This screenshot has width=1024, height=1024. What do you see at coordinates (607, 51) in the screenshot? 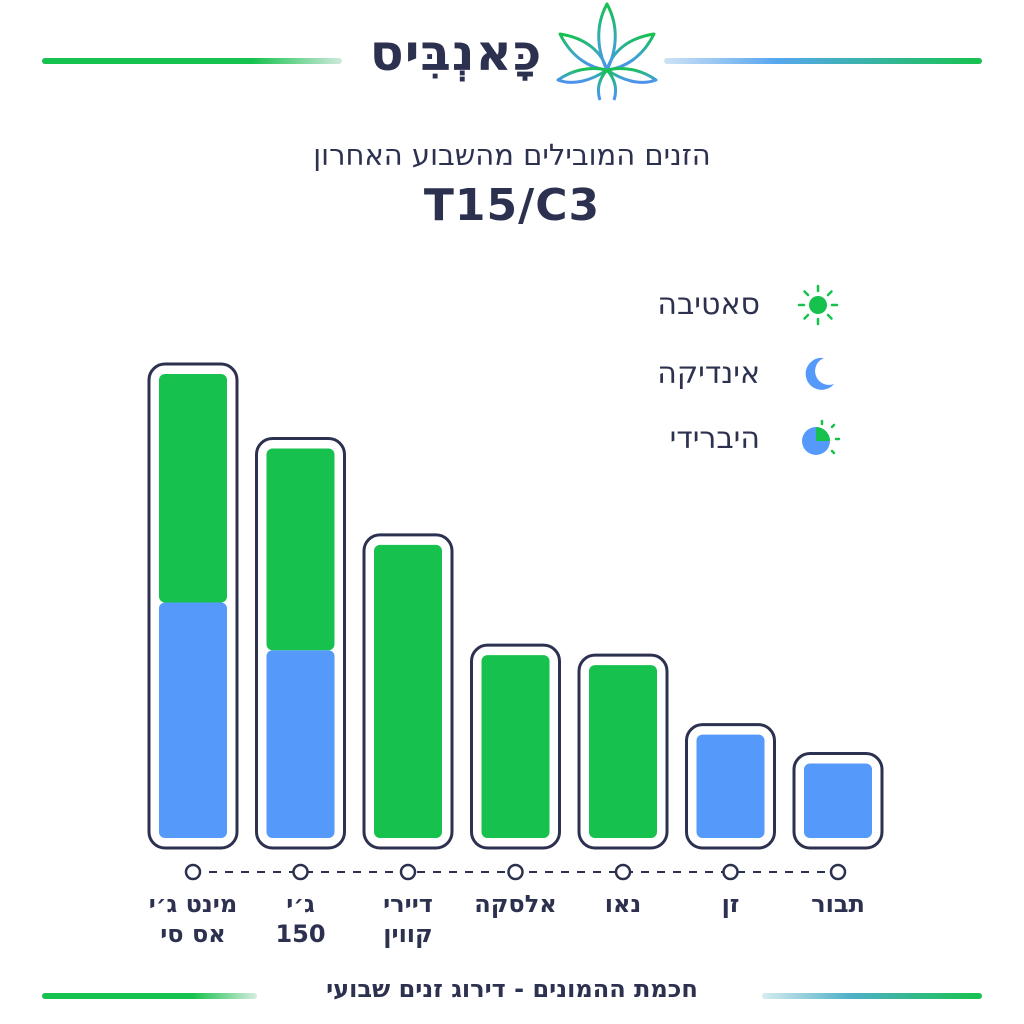
I see `cannabis-leaf-icon` at bounding box center [607, 51].